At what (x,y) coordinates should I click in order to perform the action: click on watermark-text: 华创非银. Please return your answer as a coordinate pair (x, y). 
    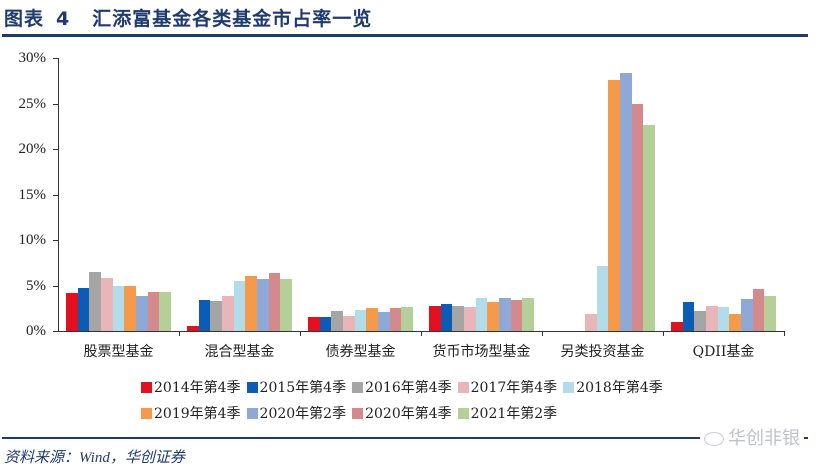
    Looking at the image, I should click on (764, 438).